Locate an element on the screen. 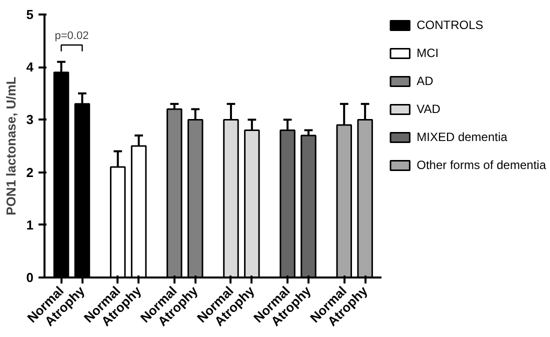  y-tick-label: 2 is located at coordinates (30, 172).